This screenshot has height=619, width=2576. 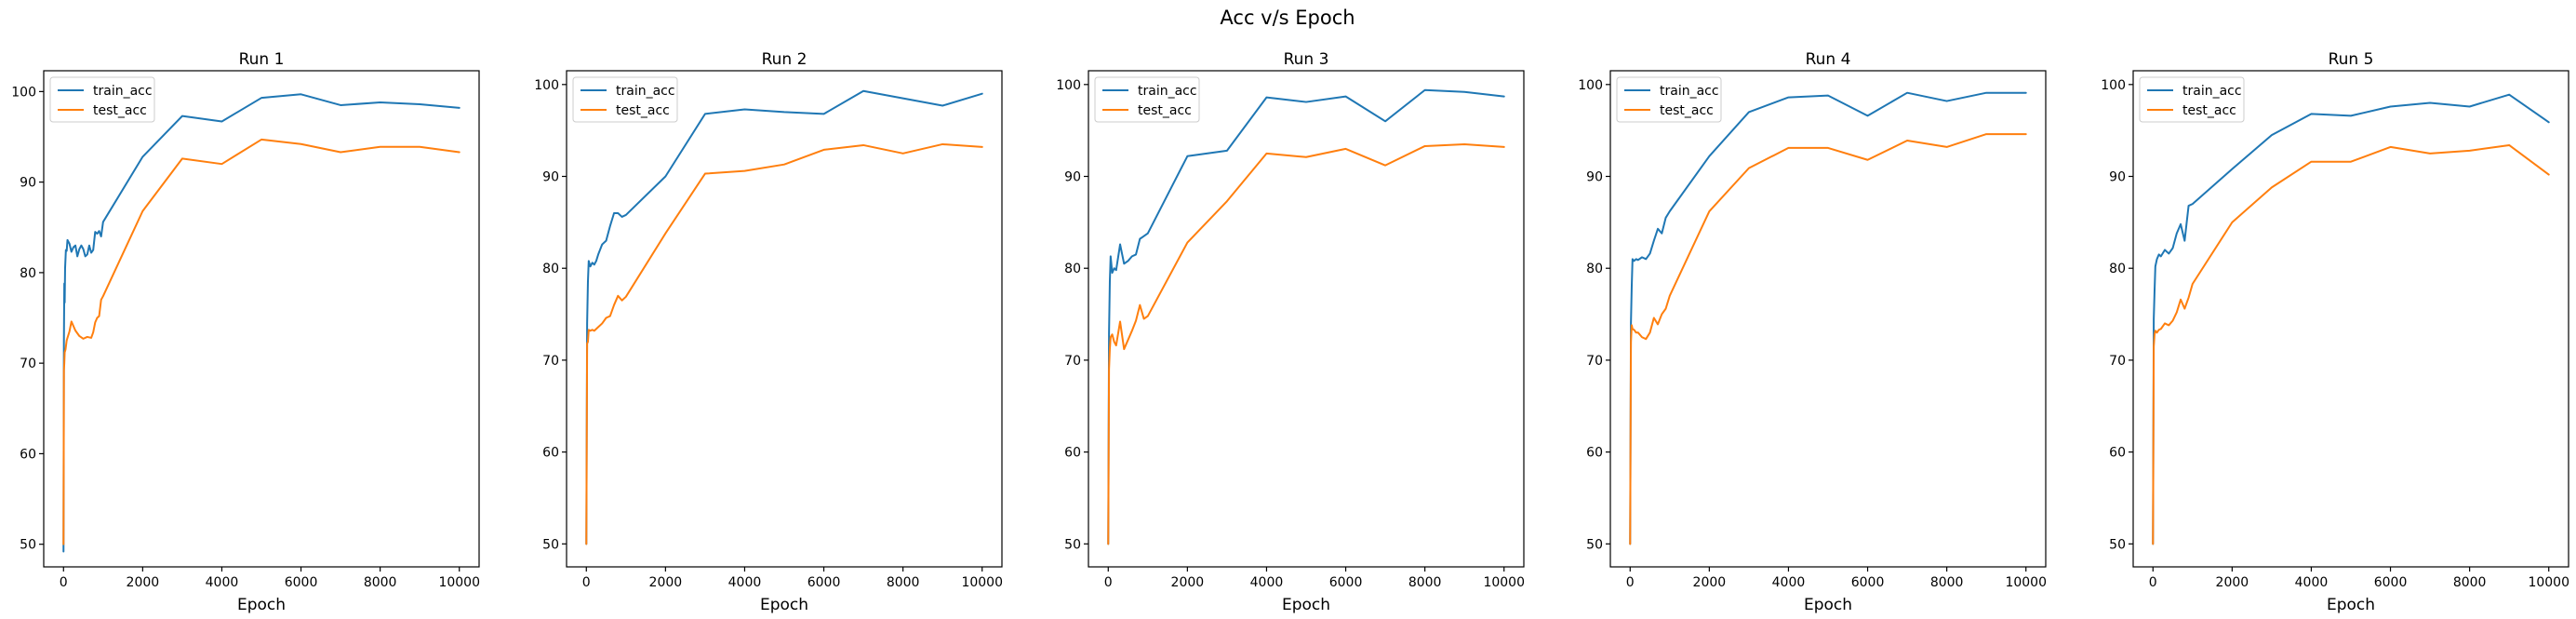 What do you see at coordinates (1828, 59) in the screenshot?
I see `subplot-title: Run 4` at bounding box center [1828, 59].